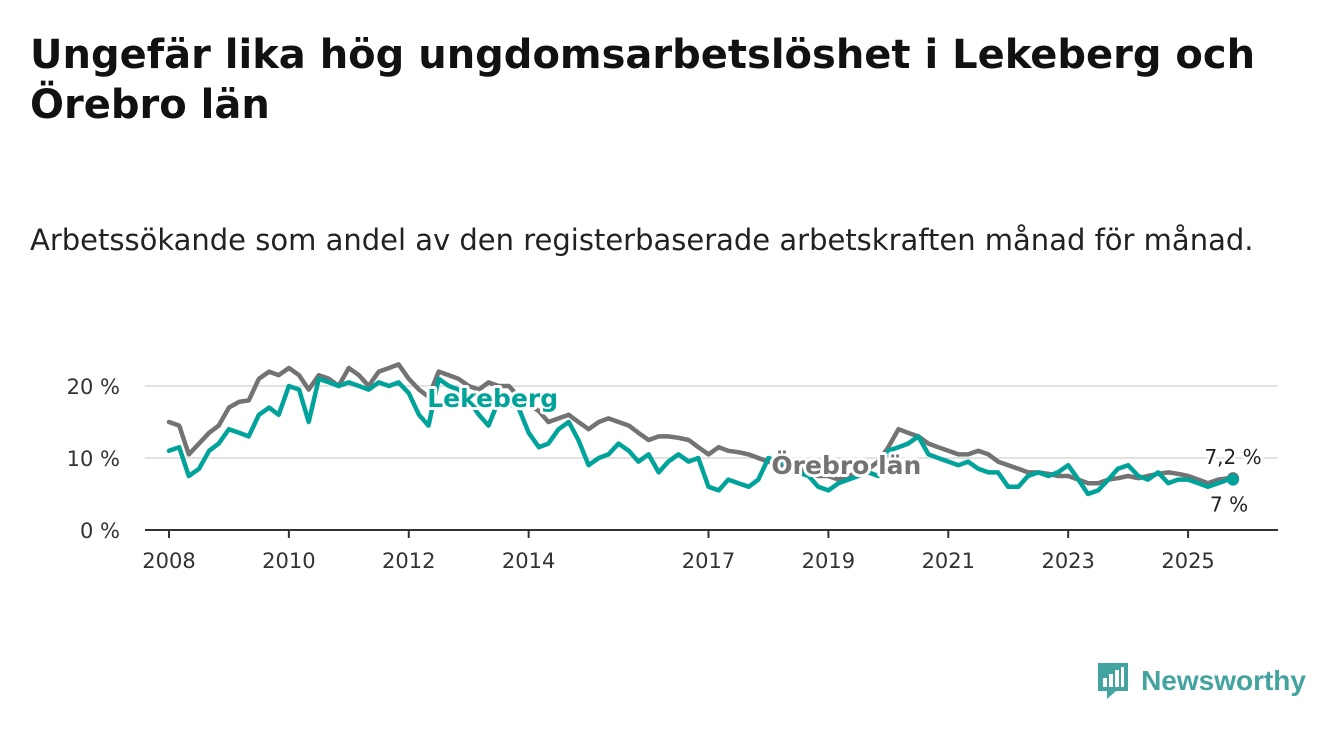 The width and height of the screenshot is (1340, 734). Describe the element at coordinates (1067, 561) in the screenshot. I see `x-tick-label: 2023` at that location.